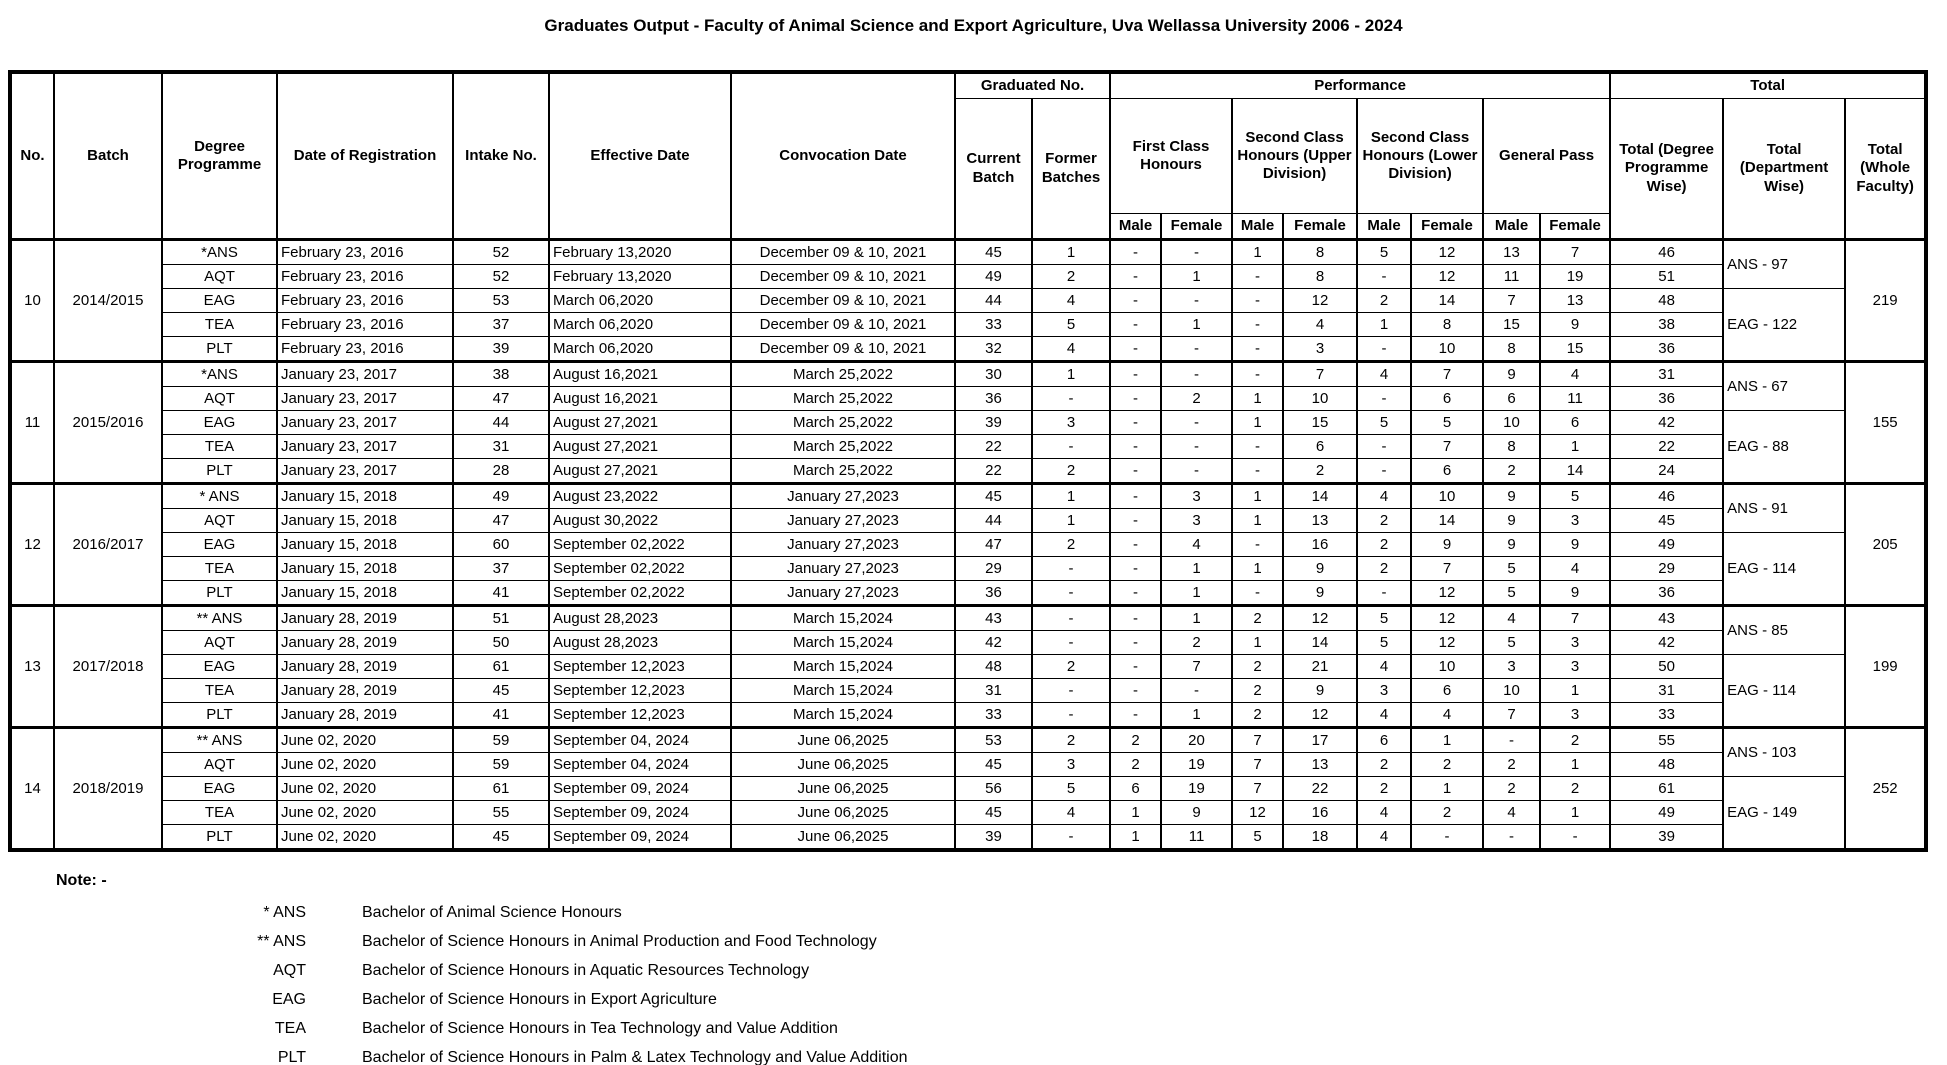 The height and width of the screenshot is (1065, 1947). What do you see at coordinates (1512, 715) in the screenshot?
I see `cell-general-pass-male: 7` at bounding box center [1512, 715].